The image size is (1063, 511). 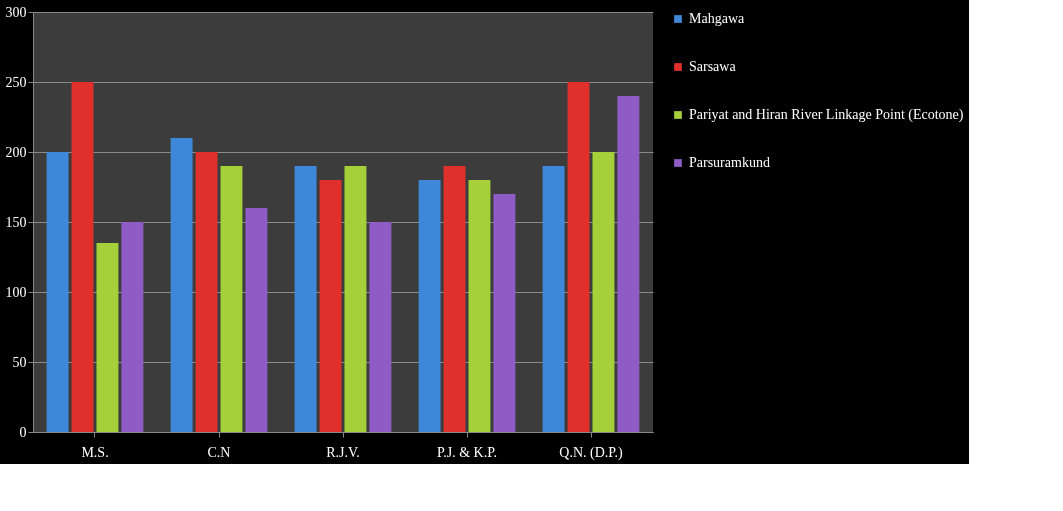 What do you see at coordinates (16, 12) in the screenshot?
I see `y-tick-label: 300` at bounding box center [16, 12].